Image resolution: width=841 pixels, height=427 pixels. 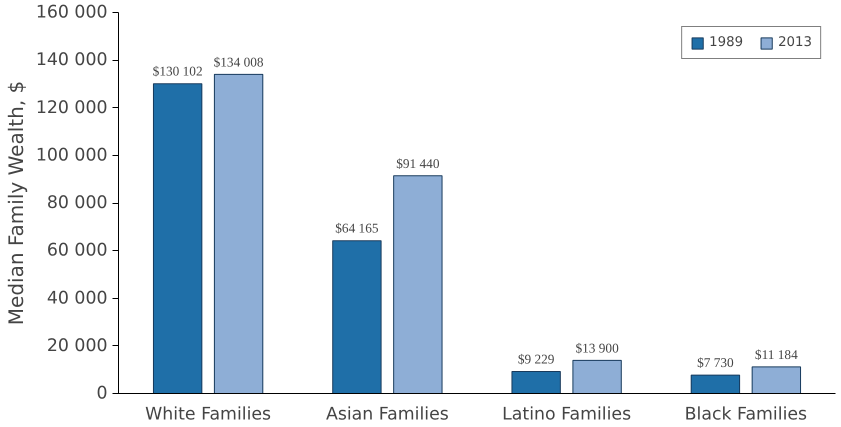 I want to click on y-tick-label: 120 000, so click(x=72, y=108).